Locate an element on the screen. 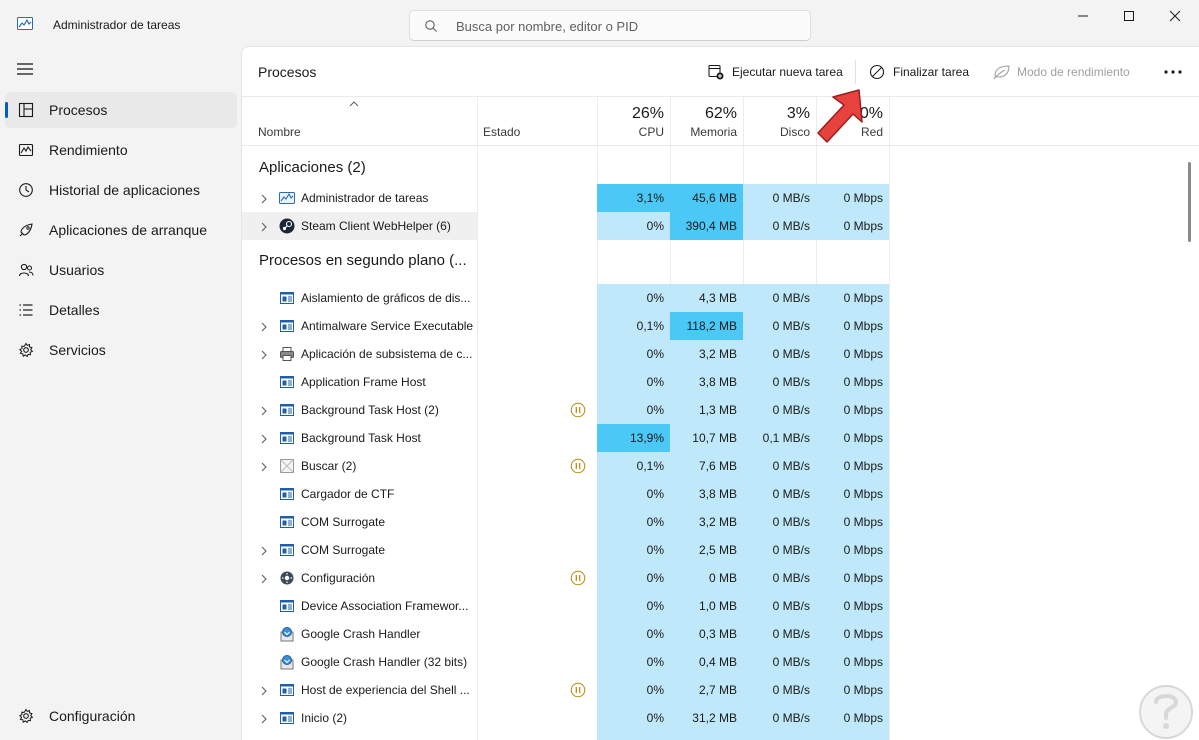  efficiency-mode-button: Modo de rendimiento is located at coordinates (1068, 72).